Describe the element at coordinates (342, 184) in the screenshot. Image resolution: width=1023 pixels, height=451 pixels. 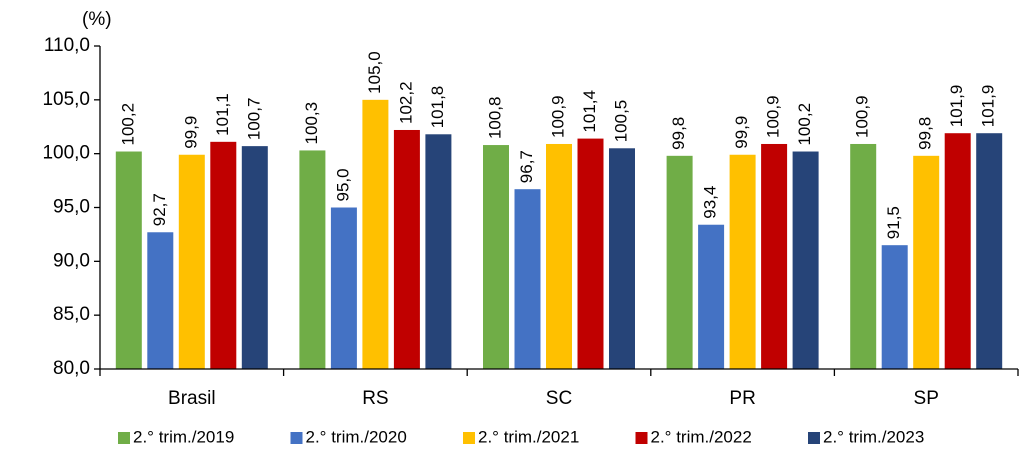
I see `value-label: 95,0` at that location.